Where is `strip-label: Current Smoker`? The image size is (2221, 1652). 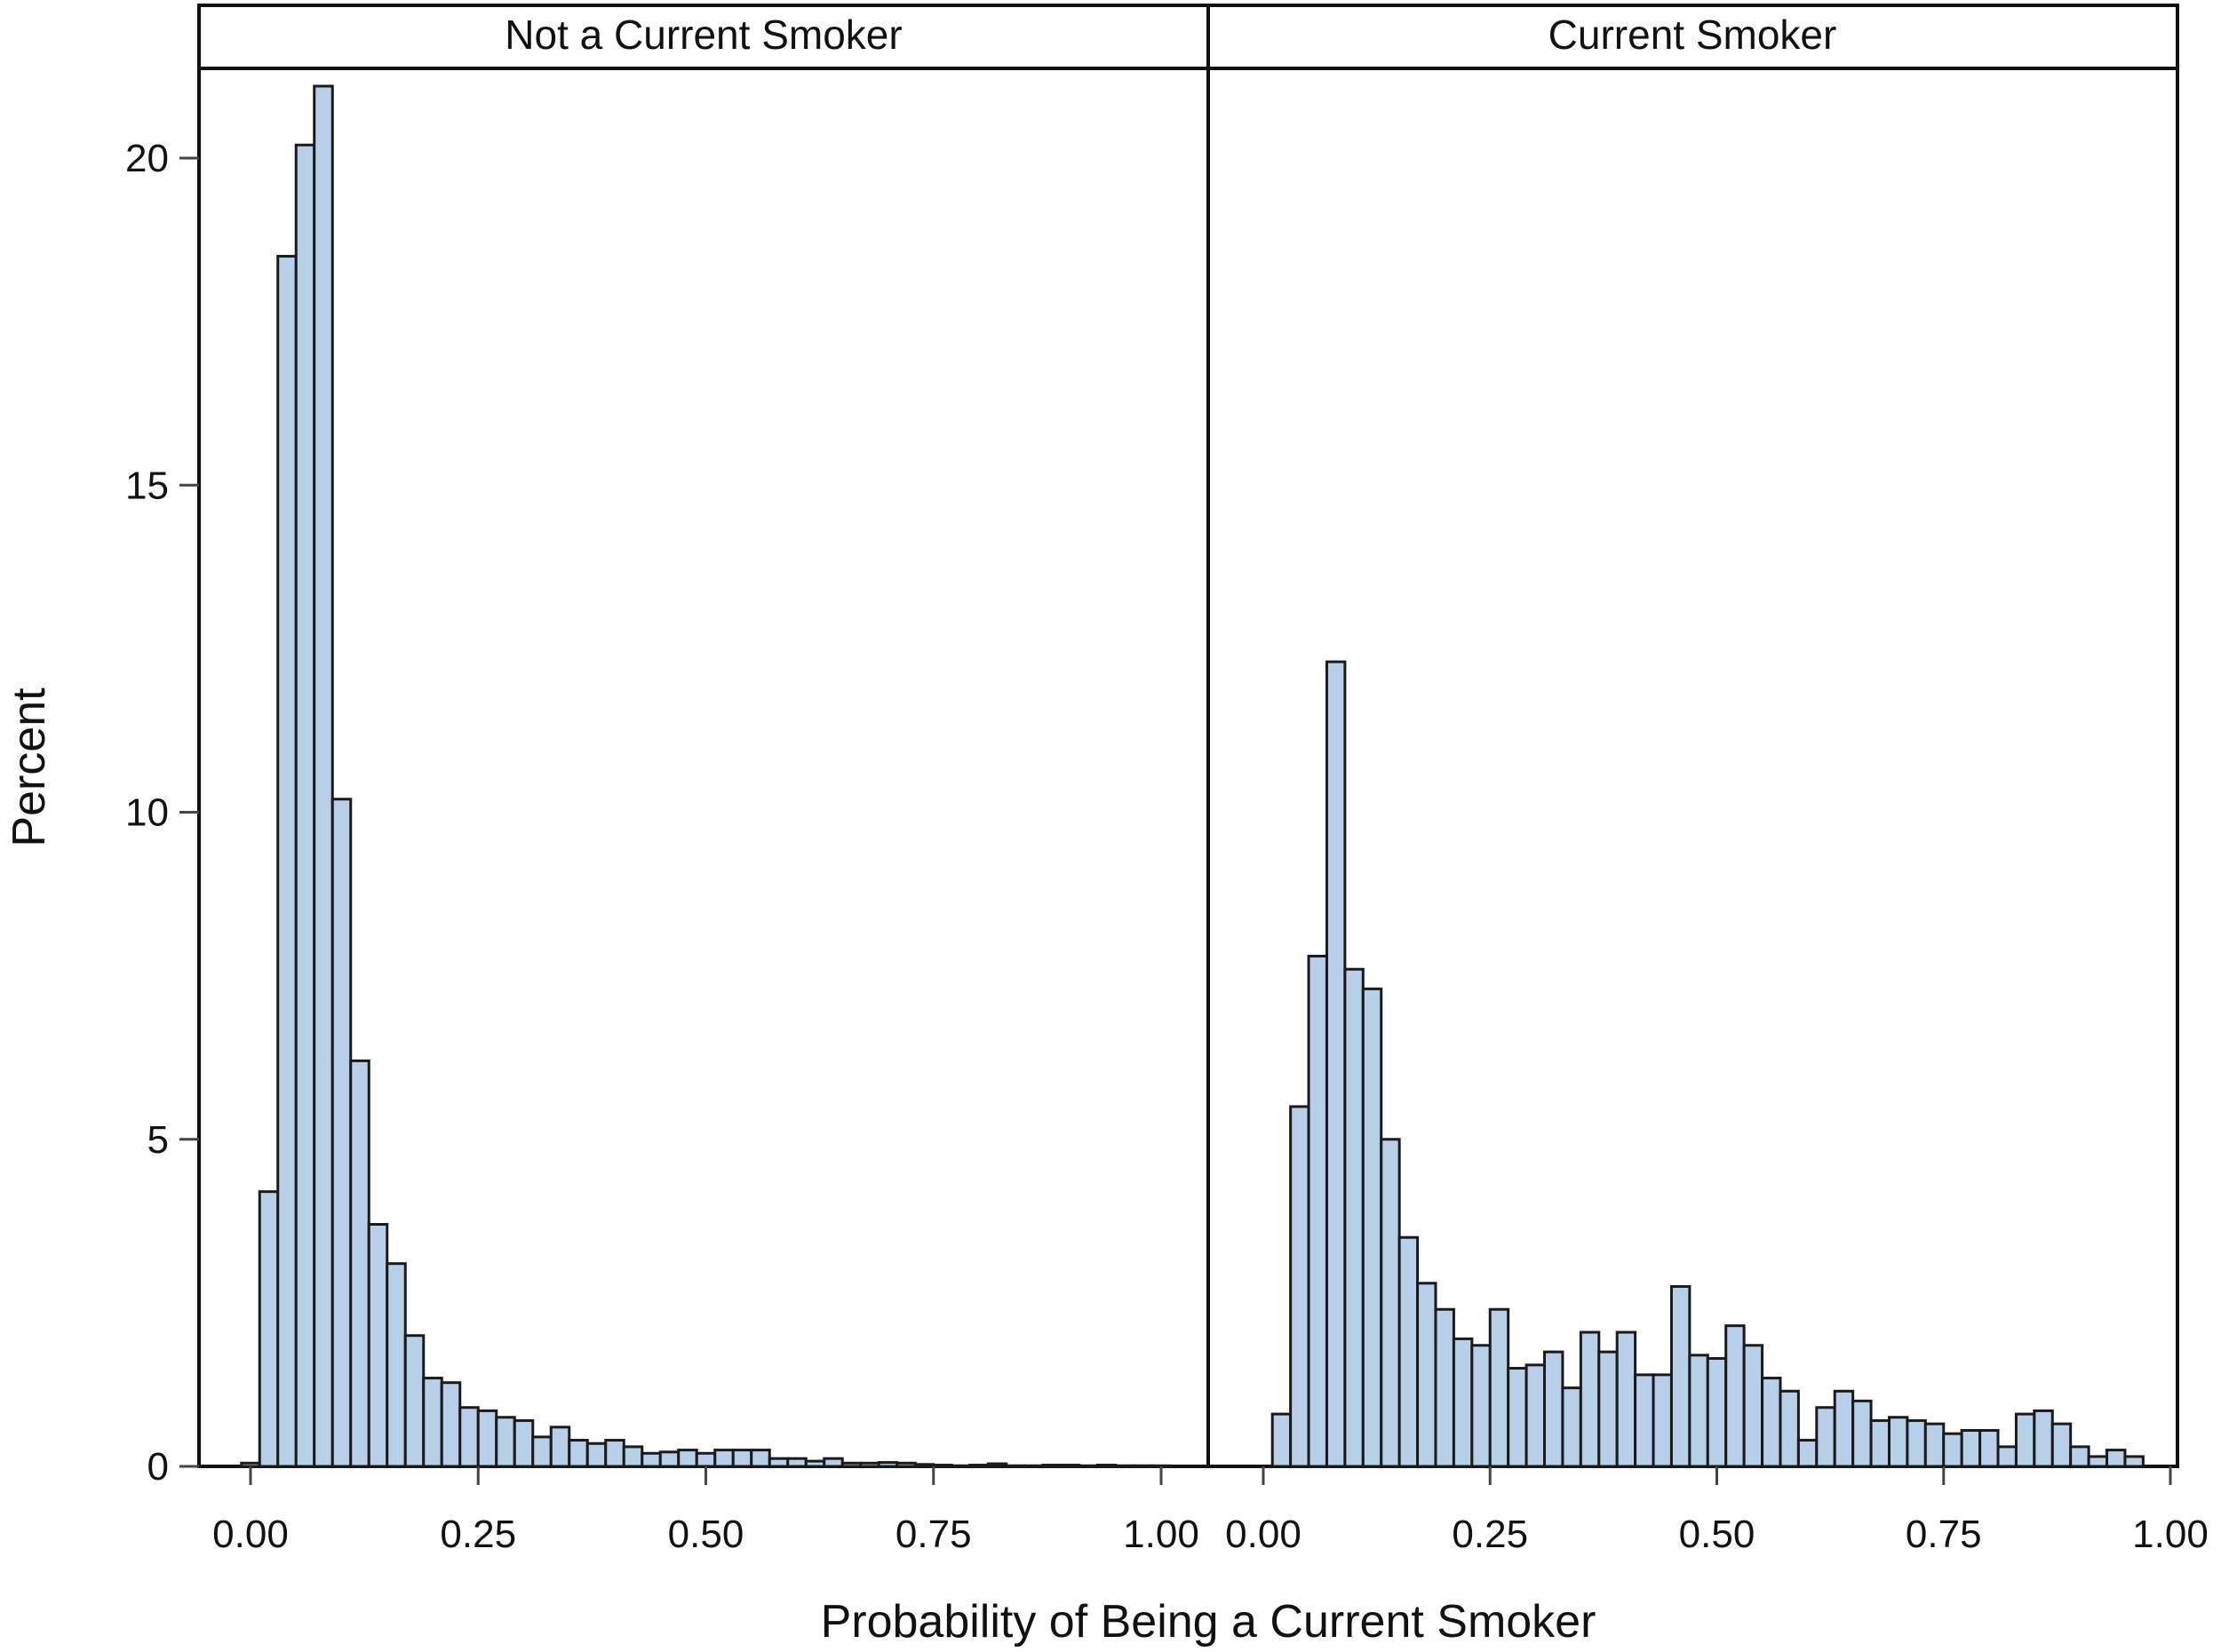
strip-label: Current Smoker is located at coordinates (1692, 35).